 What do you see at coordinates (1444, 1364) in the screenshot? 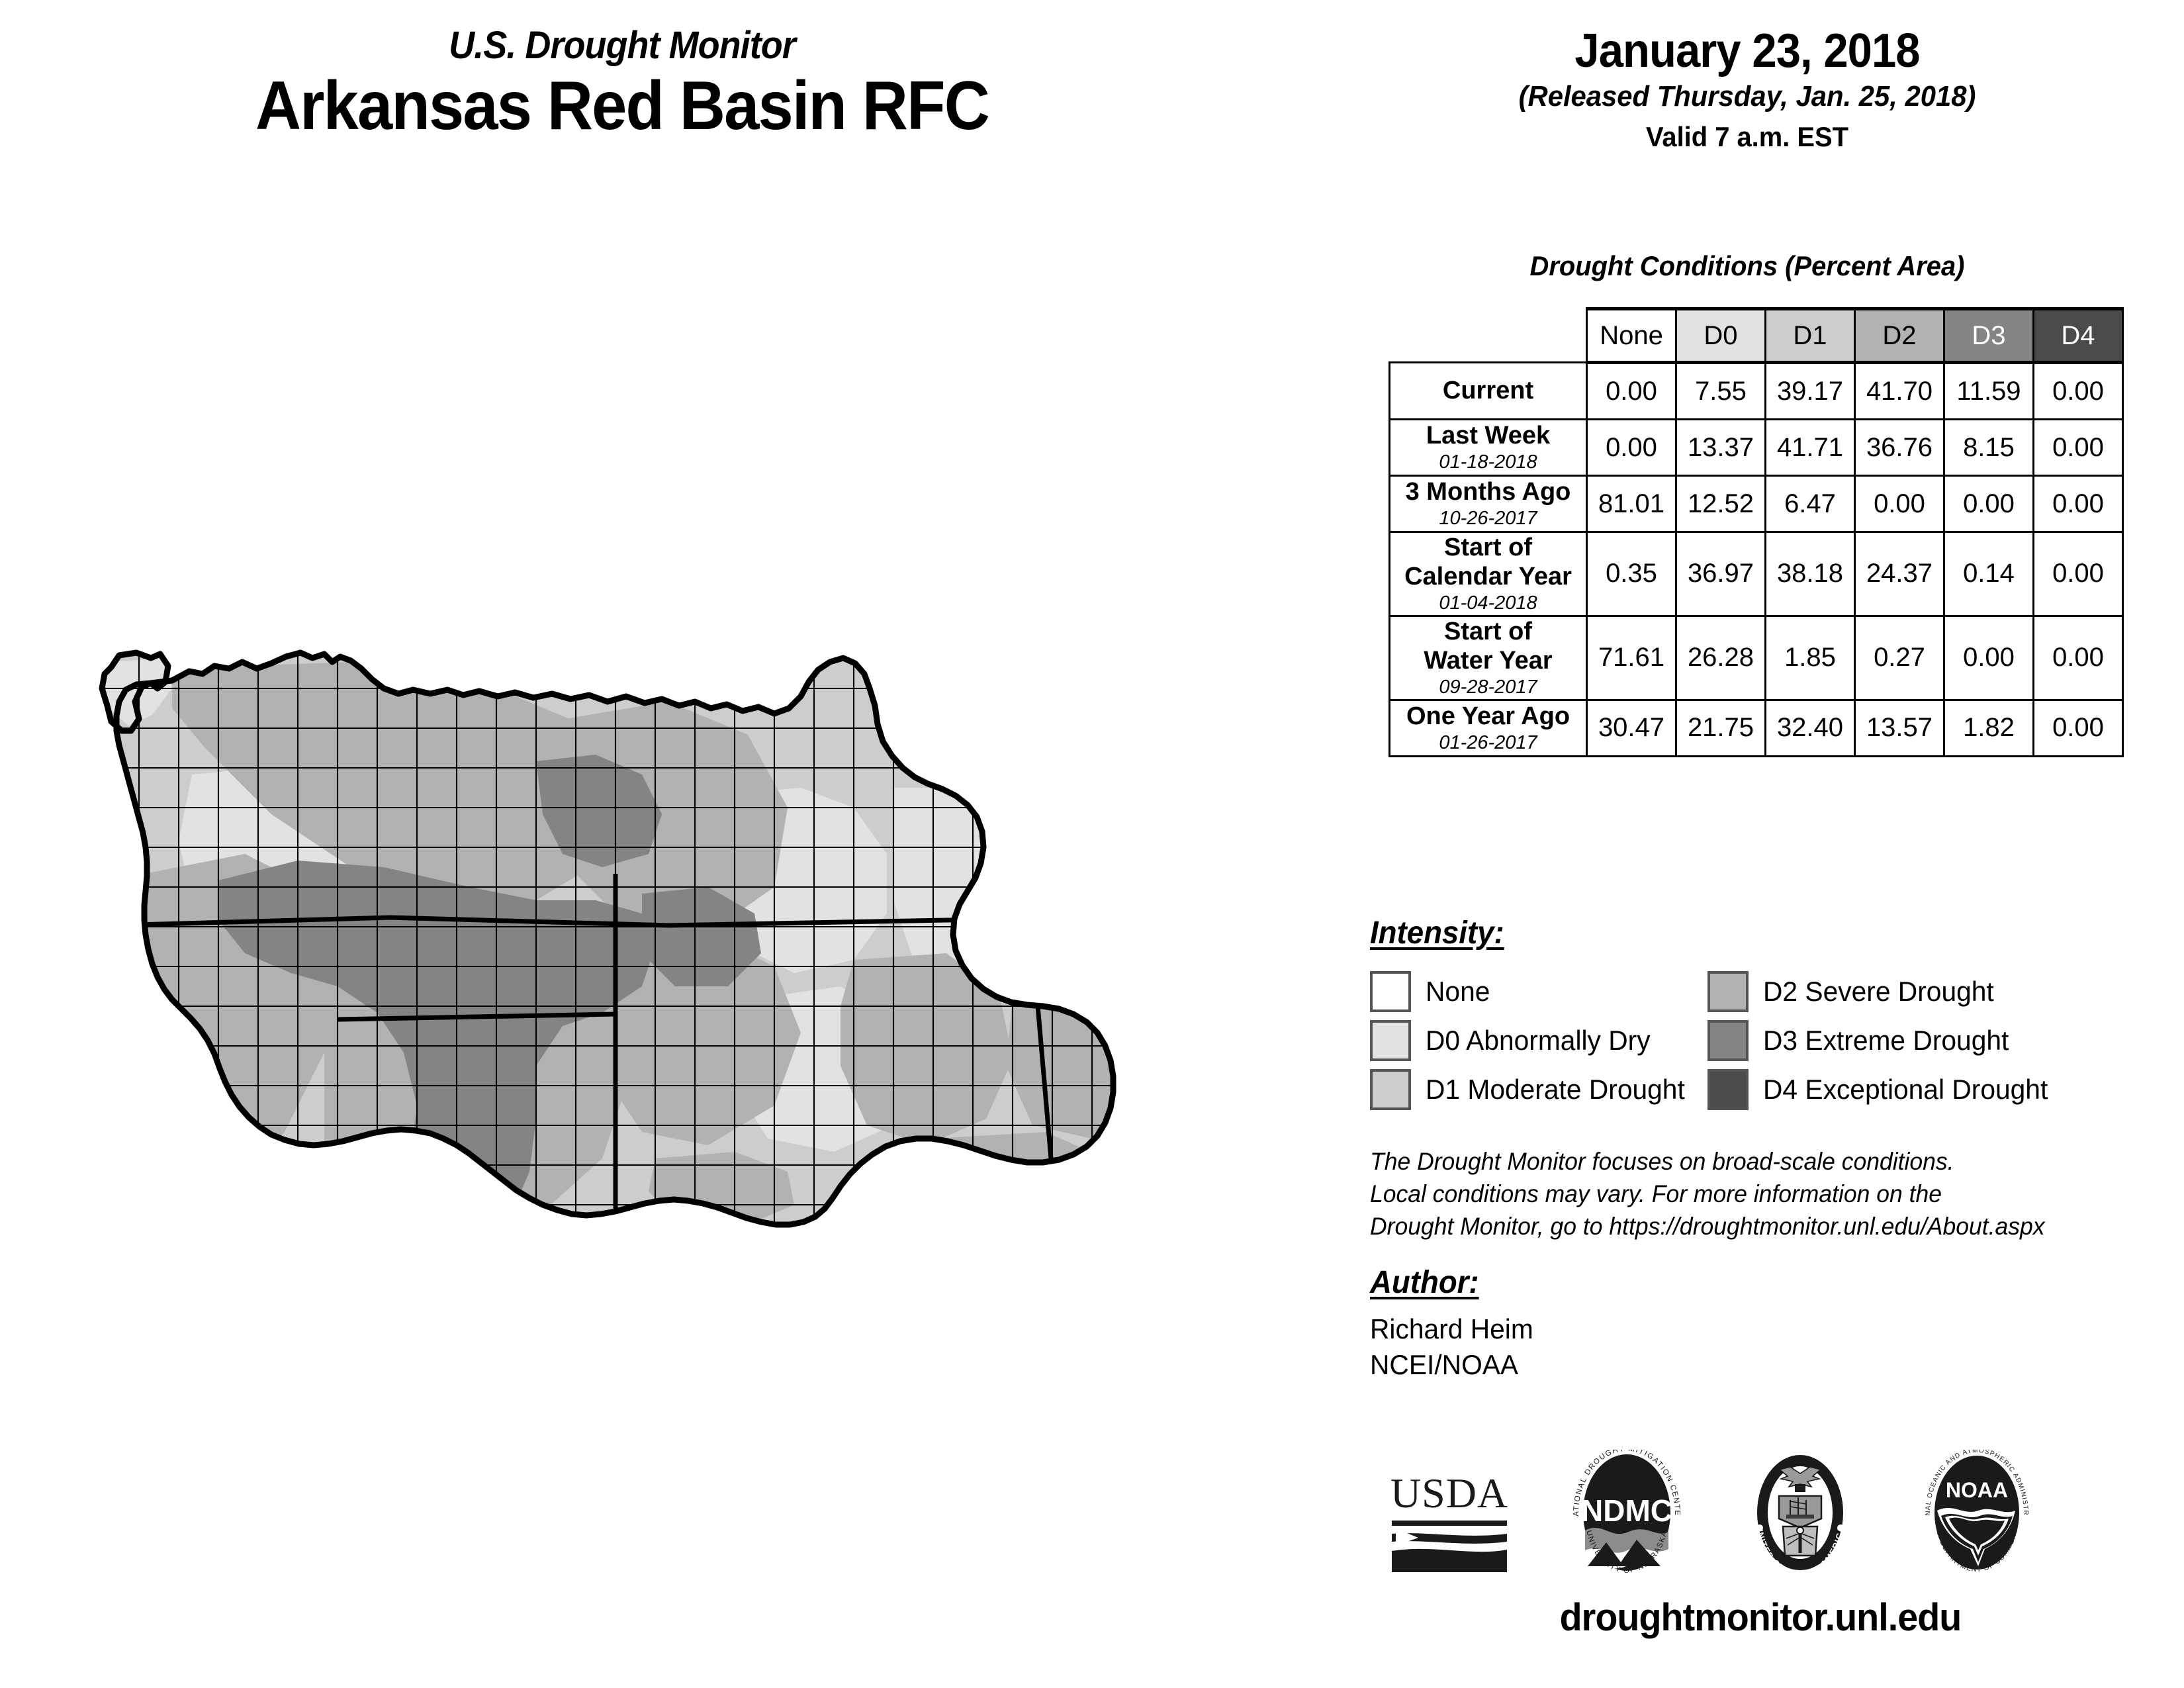
I see `author-affiliation: NCEI/NOAA` at bounding box center [1444, 1364].